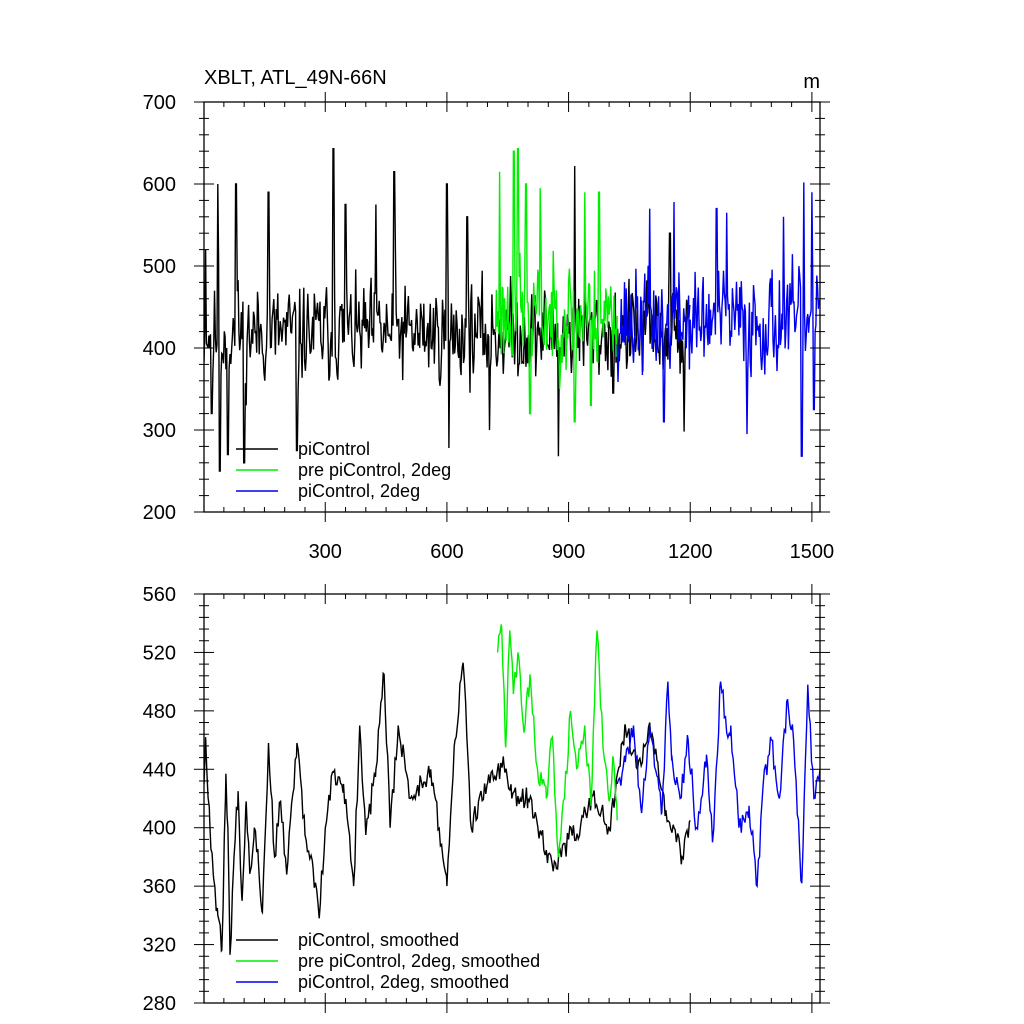  I want to click on ytick-label-0-4: 600, so click(159, 185).